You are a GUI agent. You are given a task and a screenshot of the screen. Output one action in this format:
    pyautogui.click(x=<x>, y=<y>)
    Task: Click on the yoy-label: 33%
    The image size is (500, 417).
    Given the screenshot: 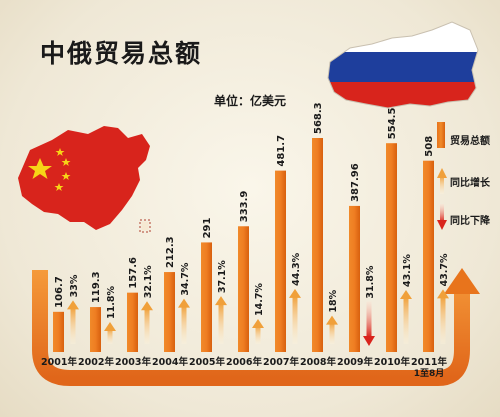 What is the action you would take?
    pyautogui.click(x=74, y=285)
    